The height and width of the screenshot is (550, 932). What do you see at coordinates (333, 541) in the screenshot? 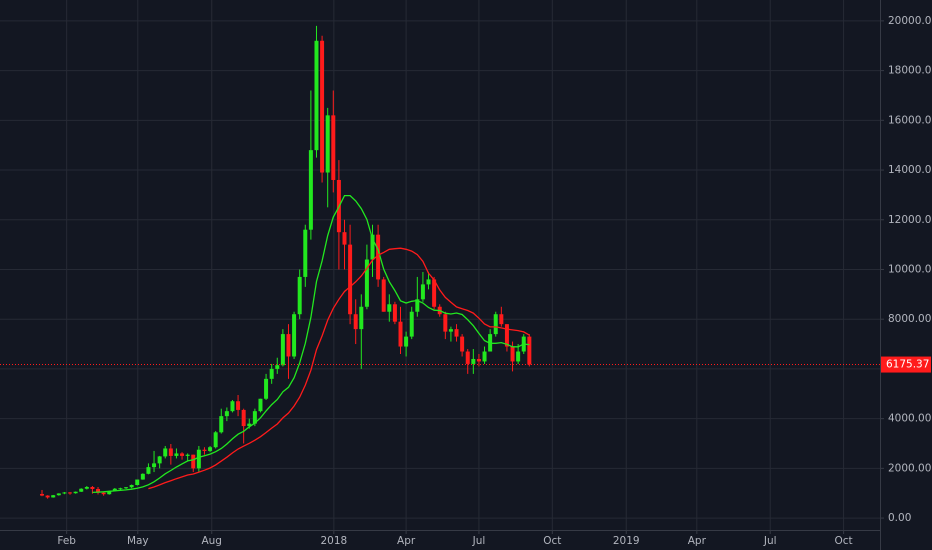
I see `x-tick-label: 2018` at bounding box center [333, 541].